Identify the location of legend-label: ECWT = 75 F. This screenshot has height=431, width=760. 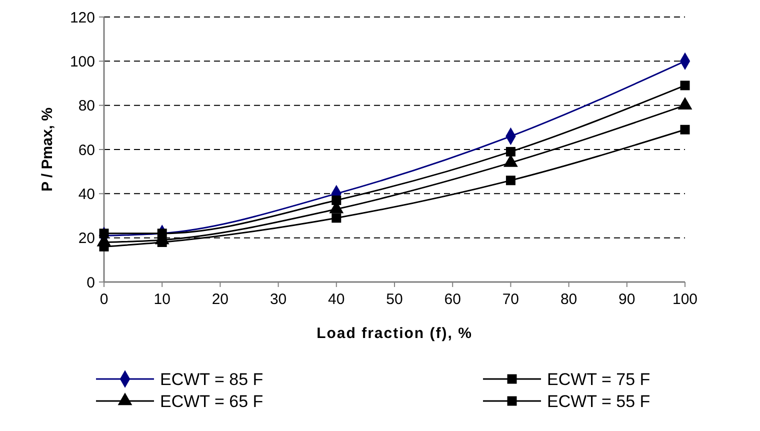
(598, 379).